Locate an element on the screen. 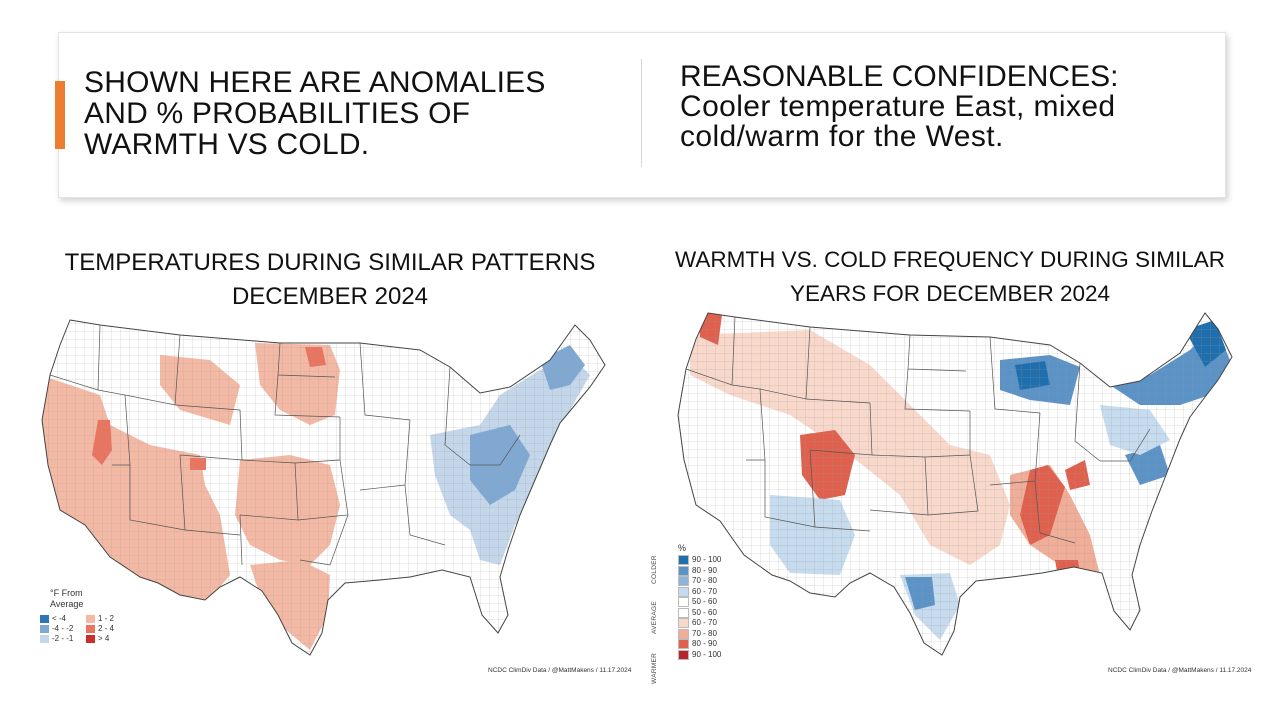 The height and width of the screenshot is (720, 1280). map1-legend-label: 1 - 2 is located at coordinates (106, 618).